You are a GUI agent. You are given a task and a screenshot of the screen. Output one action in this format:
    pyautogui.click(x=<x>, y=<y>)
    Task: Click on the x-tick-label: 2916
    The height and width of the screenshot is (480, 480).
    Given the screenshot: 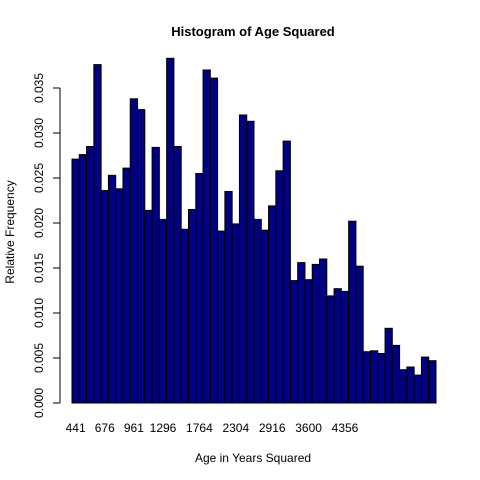 What is the action you would take?
    pyautogui.click(x=272, y=428)
    